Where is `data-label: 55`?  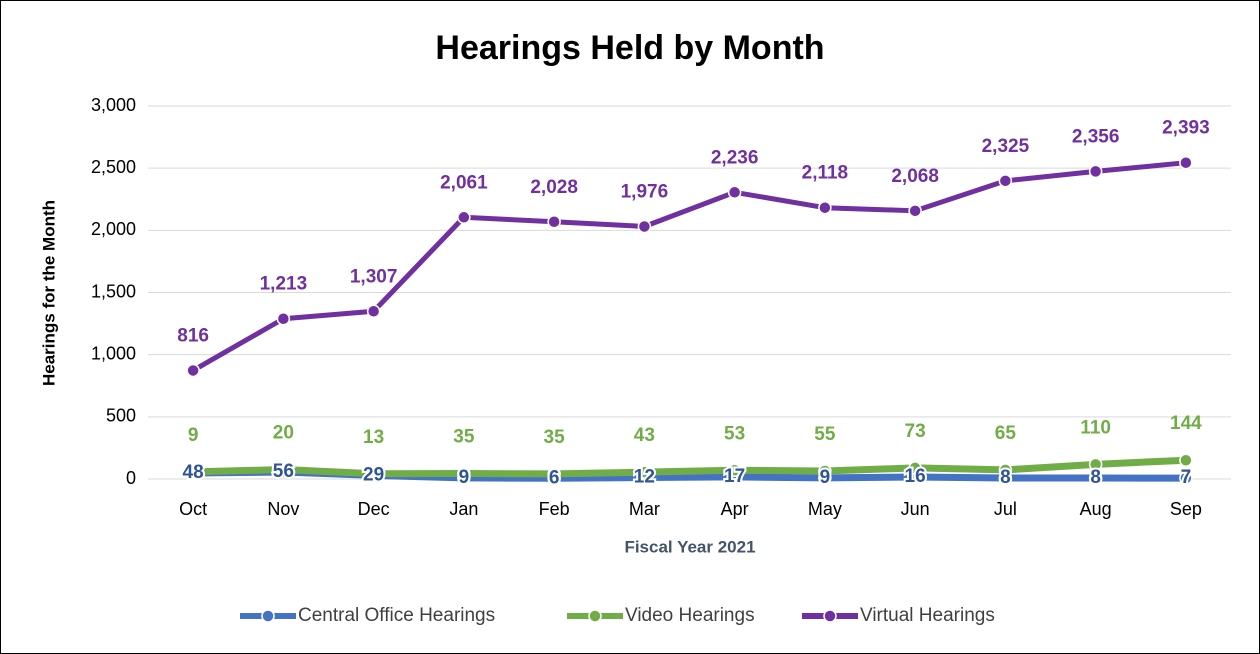 data-label: 55 is located at coordinates (825, 434).